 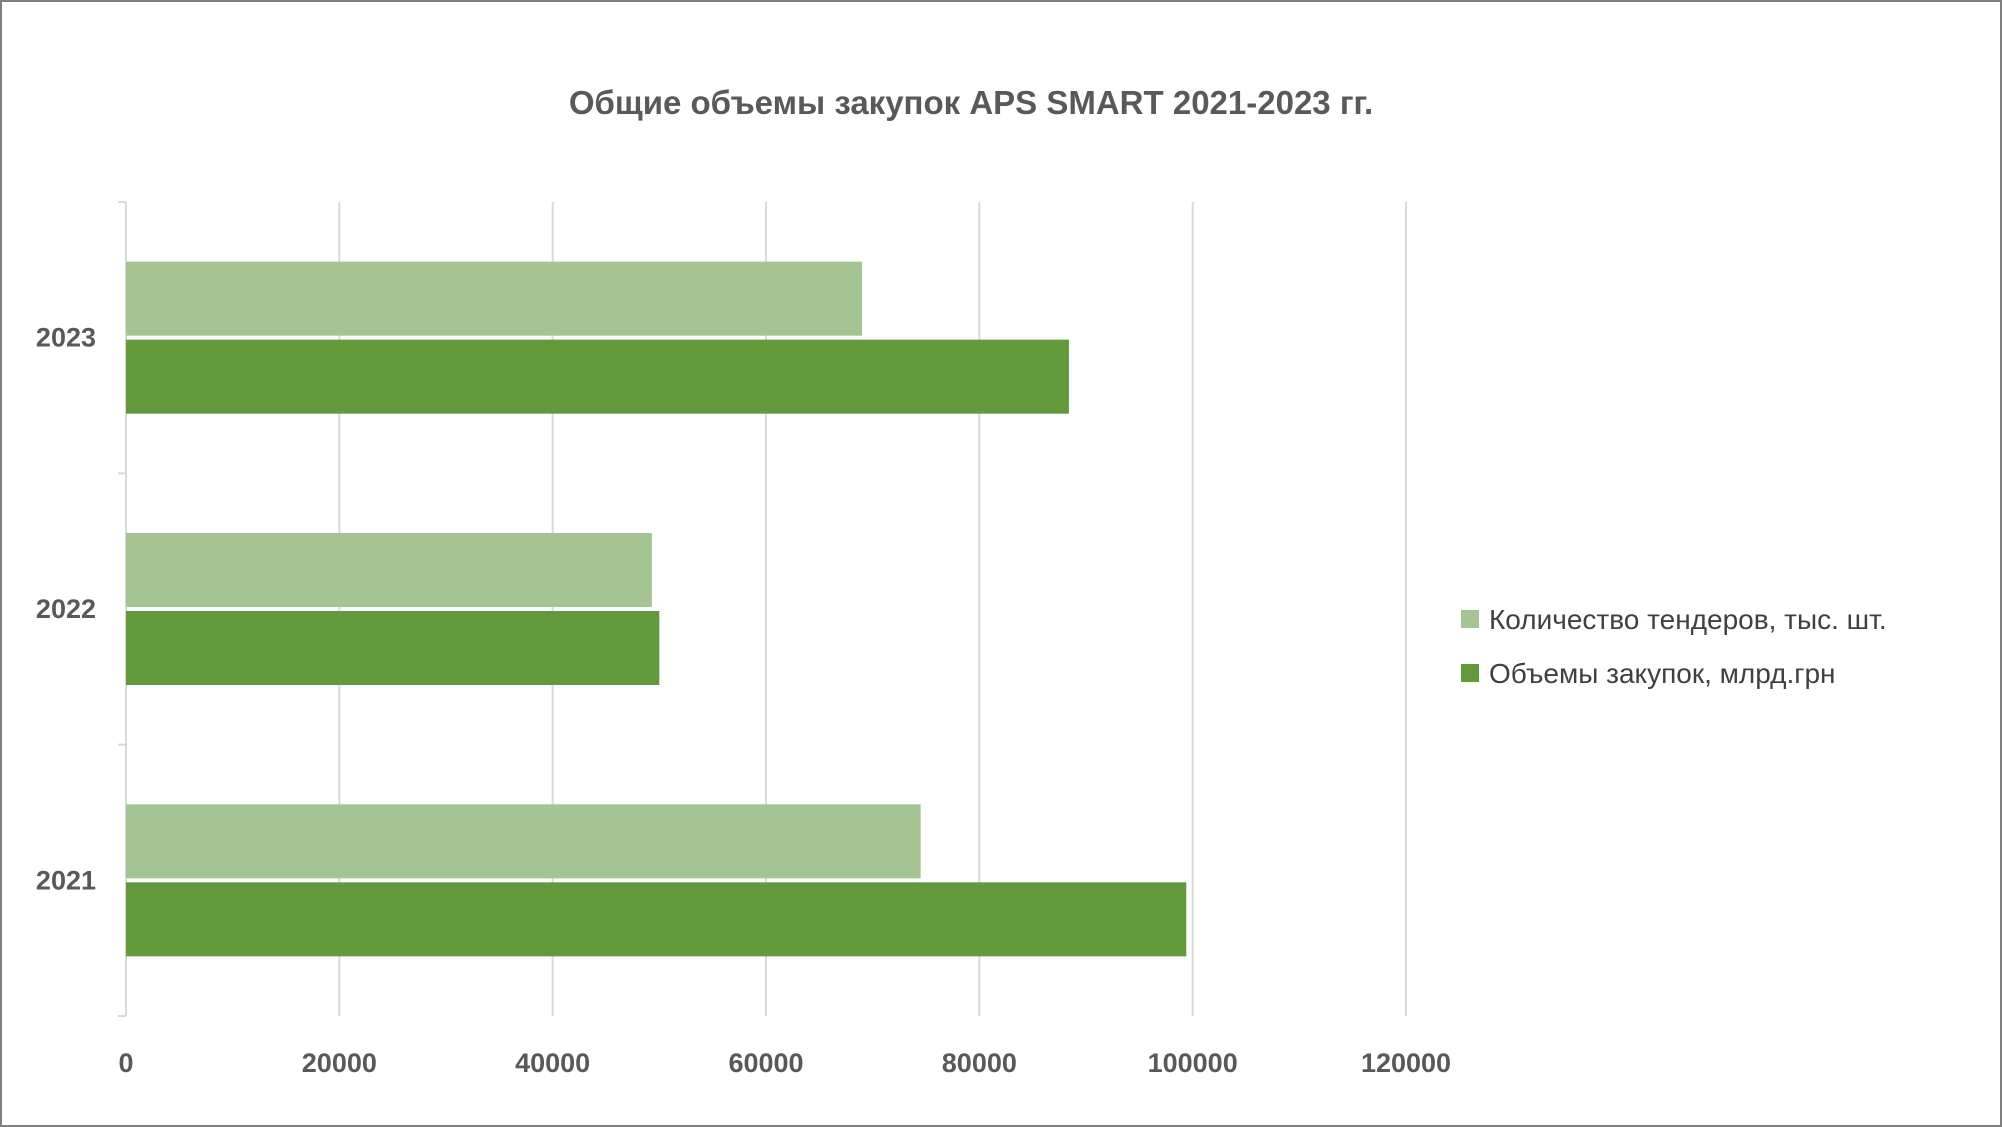 What do you see at coordinates (1688, 619) in the screenshot?
I see `legend-label: Количество тендеров, тыс. шт.` at bounding box center [1688, 619].